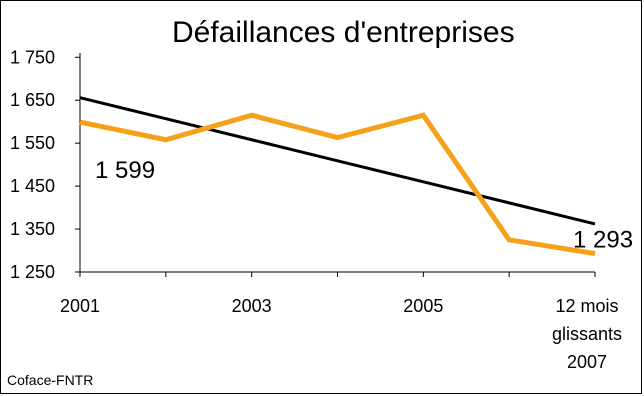 This screenshot has width=644, height=396. Describe the element at coordinates (587, 334) in the screenshot. I see `x-tick-label: 12 mois glissants 2007` at that location.